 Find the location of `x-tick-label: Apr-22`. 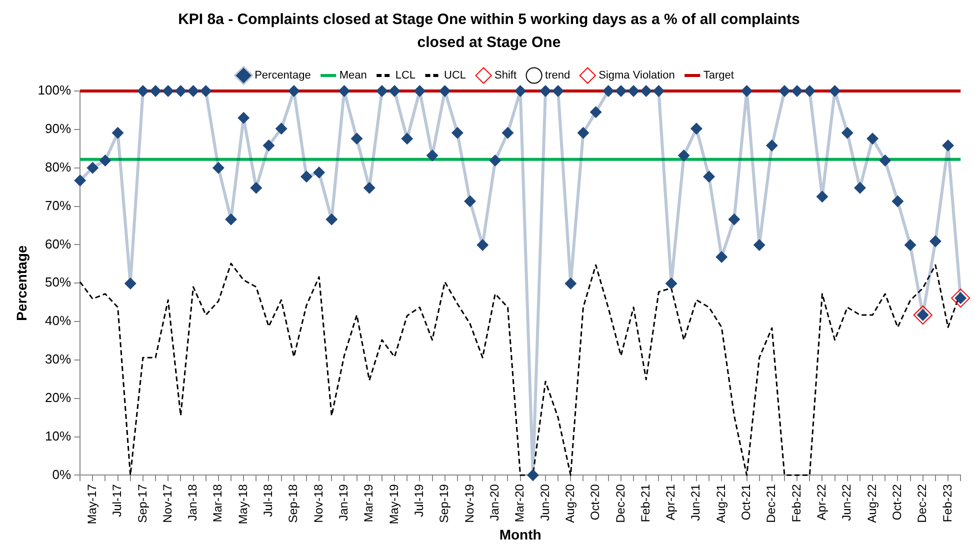

x-tick-label: Apr-22 is located at coordinates (821, 502).